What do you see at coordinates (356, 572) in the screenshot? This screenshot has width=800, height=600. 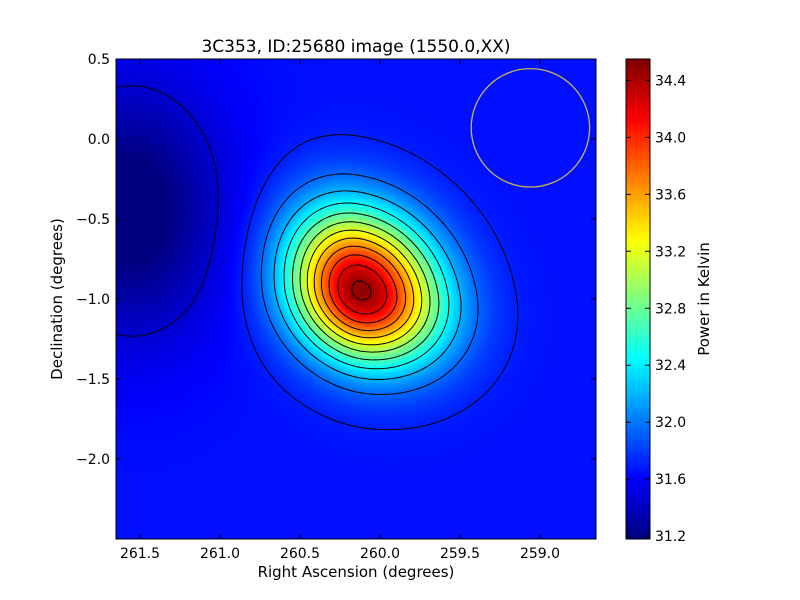 I see `x-axis-label: Right Ascension (degrees)` at bounding box center [356, 572].